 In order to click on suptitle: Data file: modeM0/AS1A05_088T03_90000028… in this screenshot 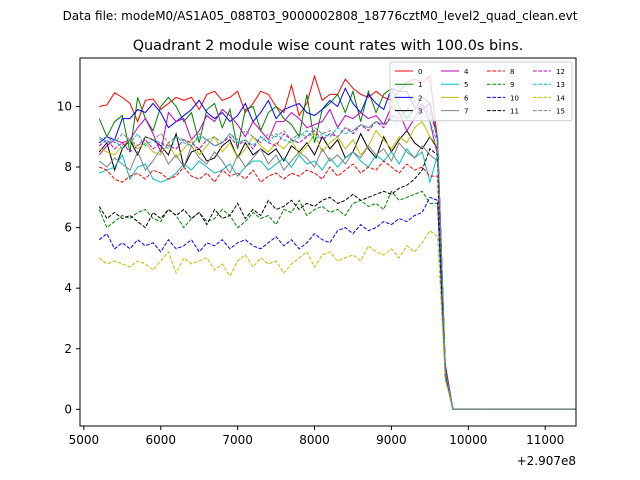, I will do `click(320, 16)`.